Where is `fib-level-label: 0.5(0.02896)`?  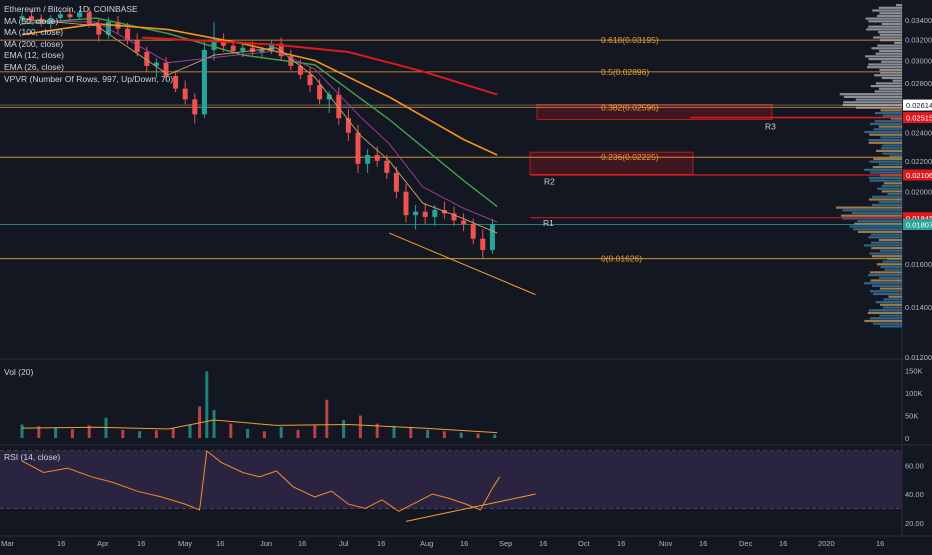
fib-level-label: 0.5(0.02896) is located at coordinates (625, 72).